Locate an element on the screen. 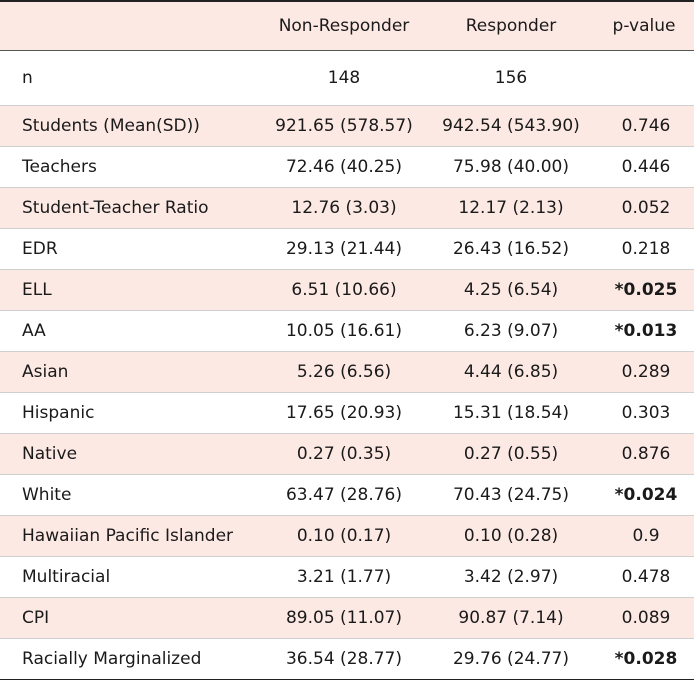 The image size is (696, 680). row-label: CPI is located at coordinates (130, 618).